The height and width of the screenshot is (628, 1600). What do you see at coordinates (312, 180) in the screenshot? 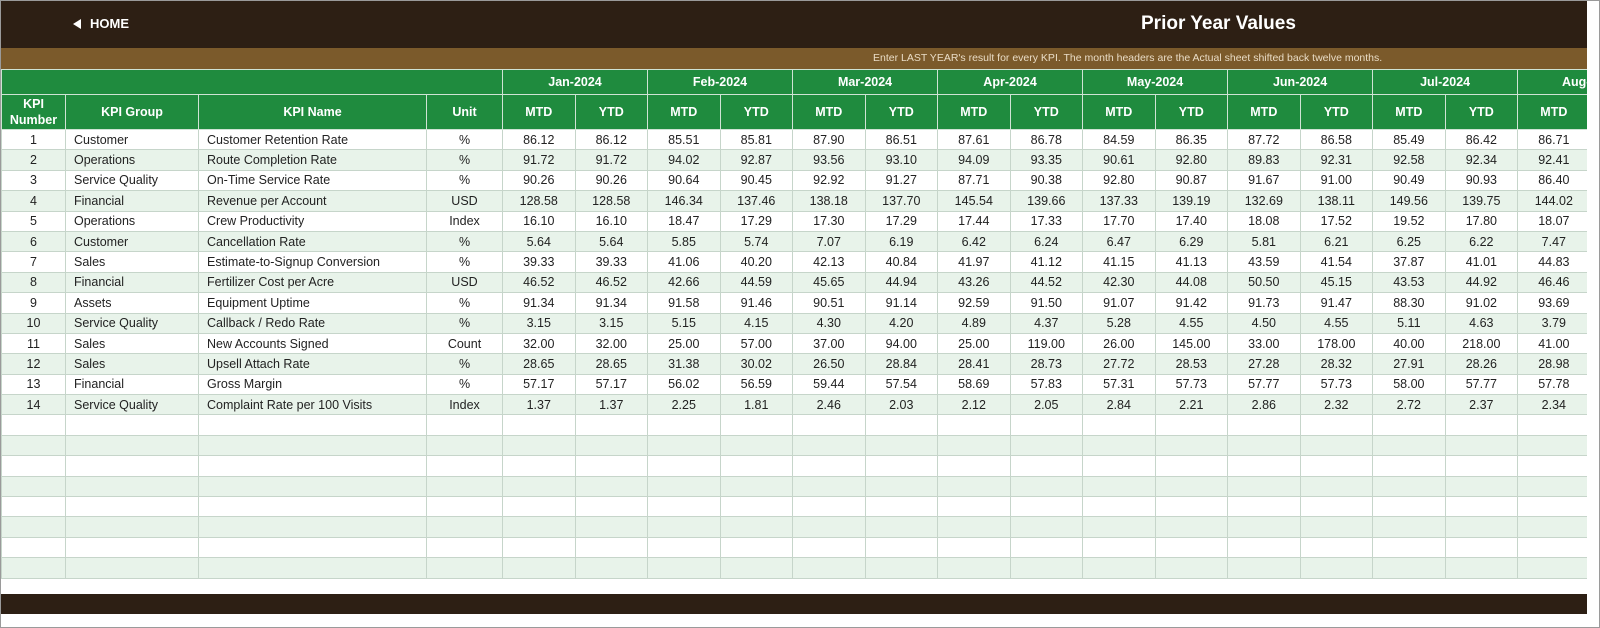
I see `kpi-name: On-Time Service Rate` at bounding box center [312, 180].